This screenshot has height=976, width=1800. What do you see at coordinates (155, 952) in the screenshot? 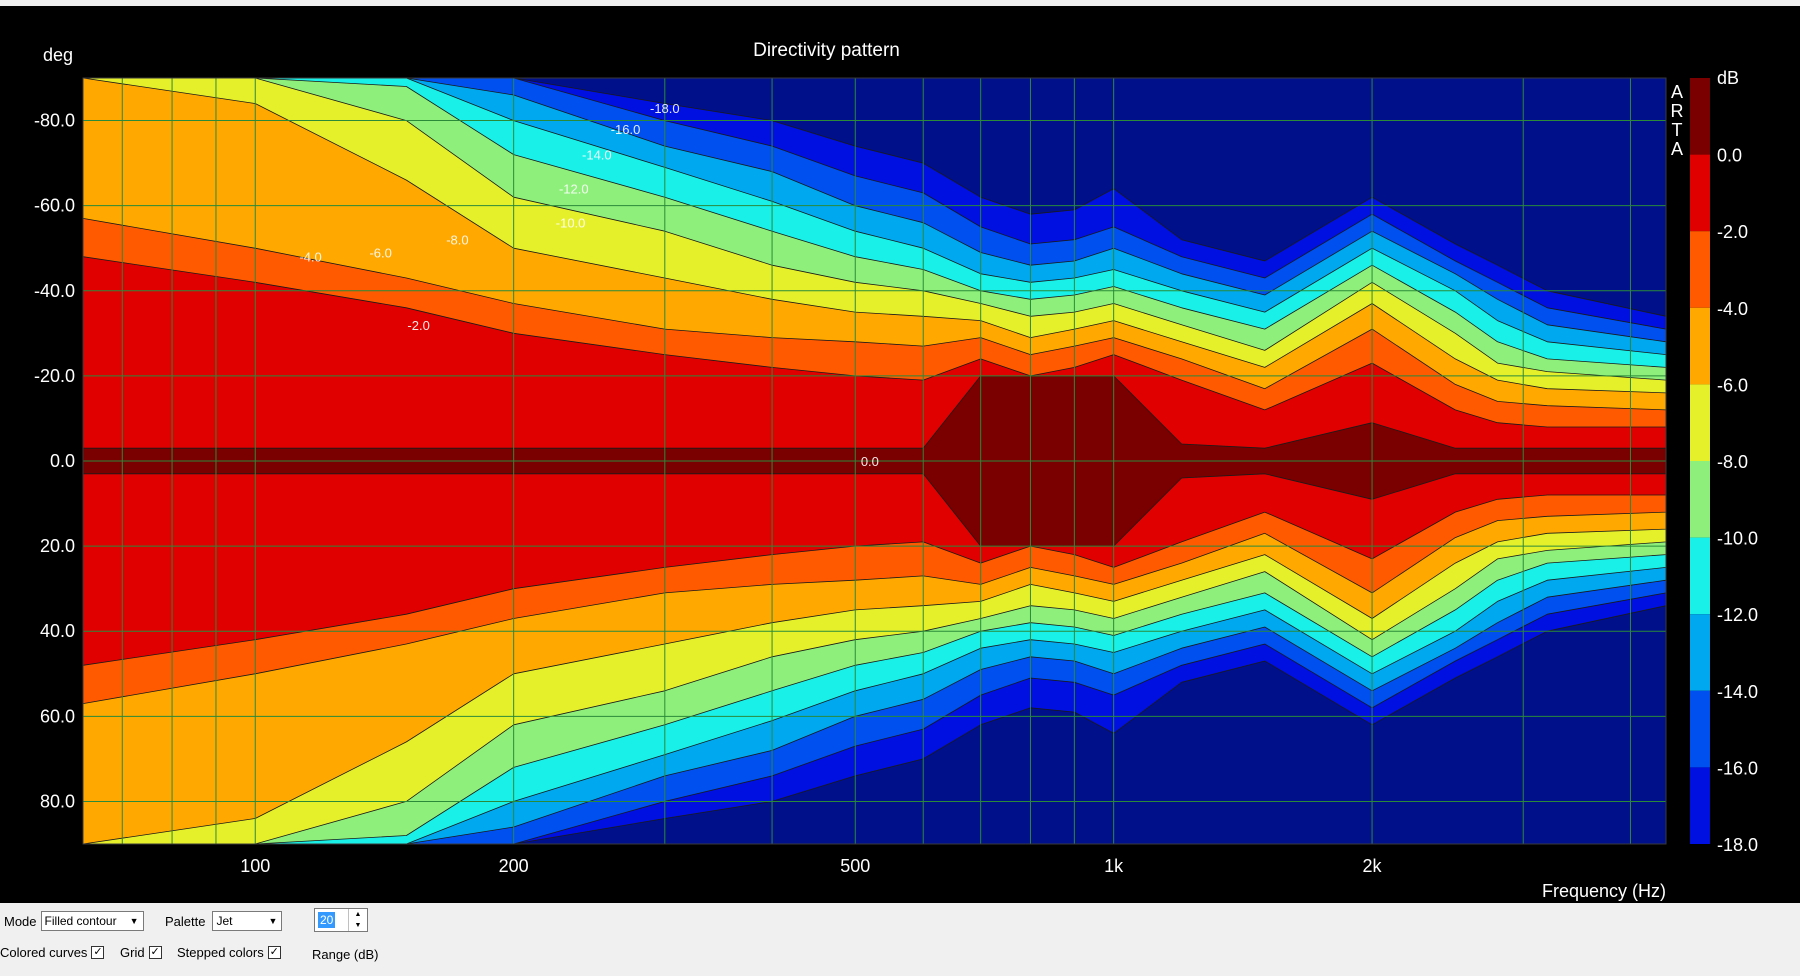
I see `grid-checkbox: ✓` at bounding box center [155, 952].